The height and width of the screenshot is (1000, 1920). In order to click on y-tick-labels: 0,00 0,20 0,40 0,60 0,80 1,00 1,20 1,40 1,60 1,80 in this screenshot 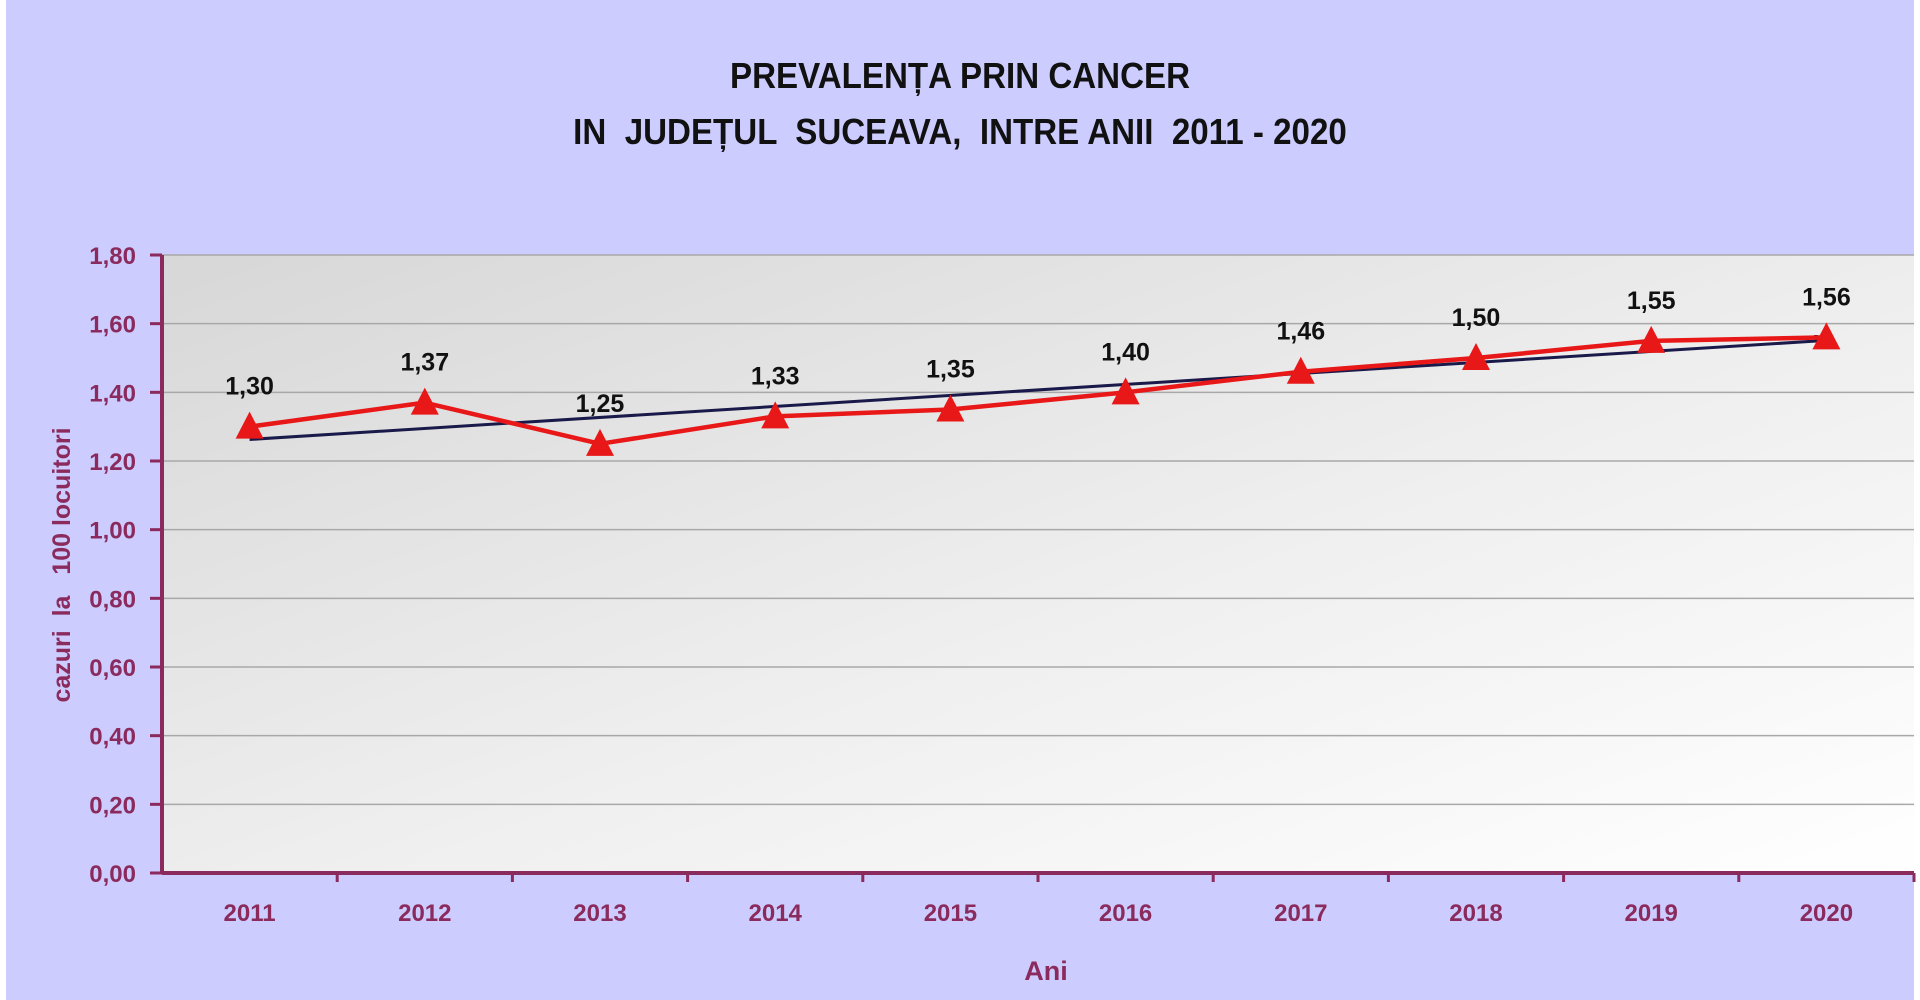, I will do `click(112, 565)`.